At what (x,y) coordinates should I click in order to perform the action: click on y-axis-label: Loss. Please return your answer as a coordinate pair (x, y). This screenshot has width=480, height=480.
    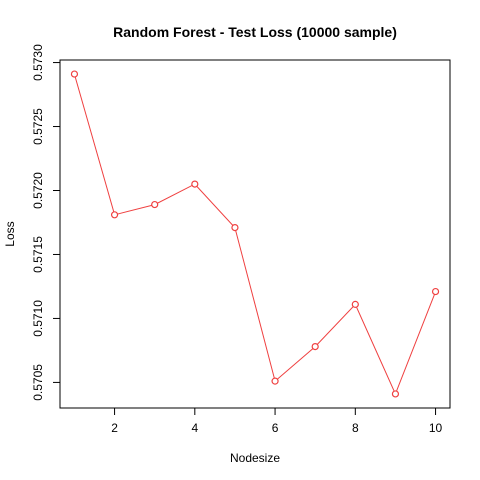
    Looking at the image, I should click on (10, 233).